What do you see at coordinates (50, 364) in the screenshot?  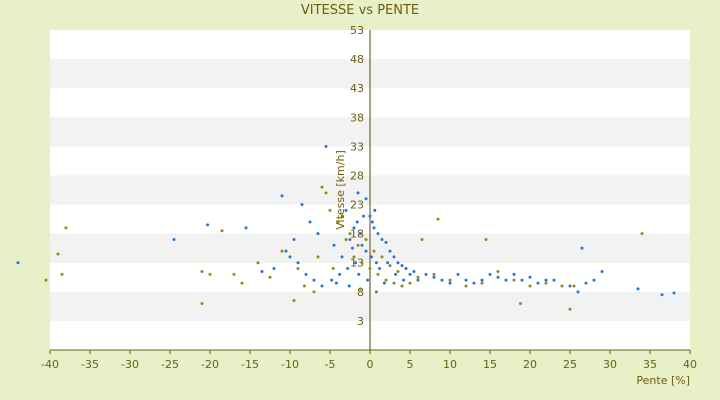 I see `x-tick-label: -40` at bounding box center [50, 364].